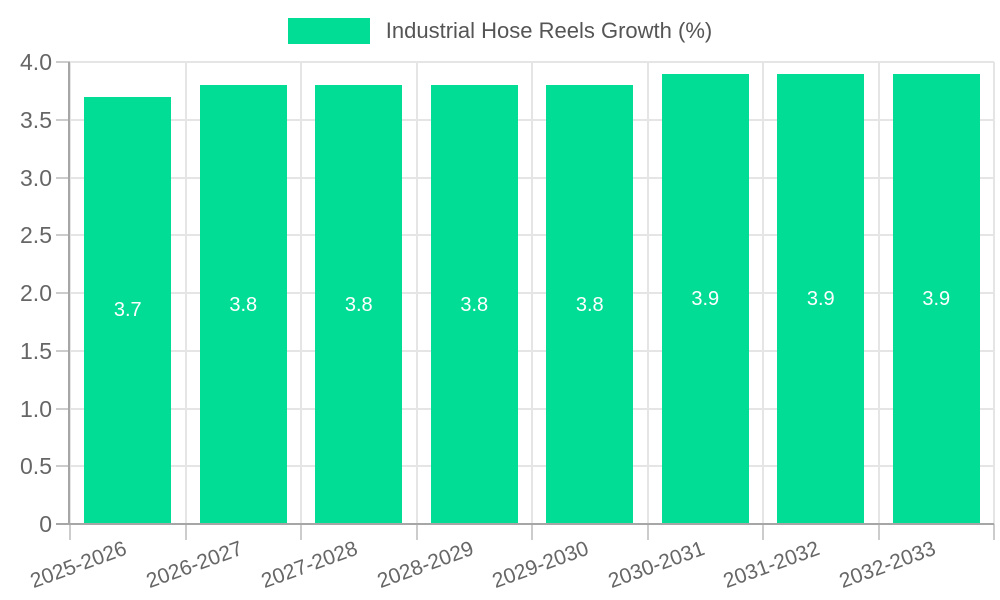 Image resolution: width=1000 pixels, height=600 pixels. What do you see at coordinates (36, 350) in the screenshot?
I see `y-tick-label: 1.5` at bounding box center [36, 350].